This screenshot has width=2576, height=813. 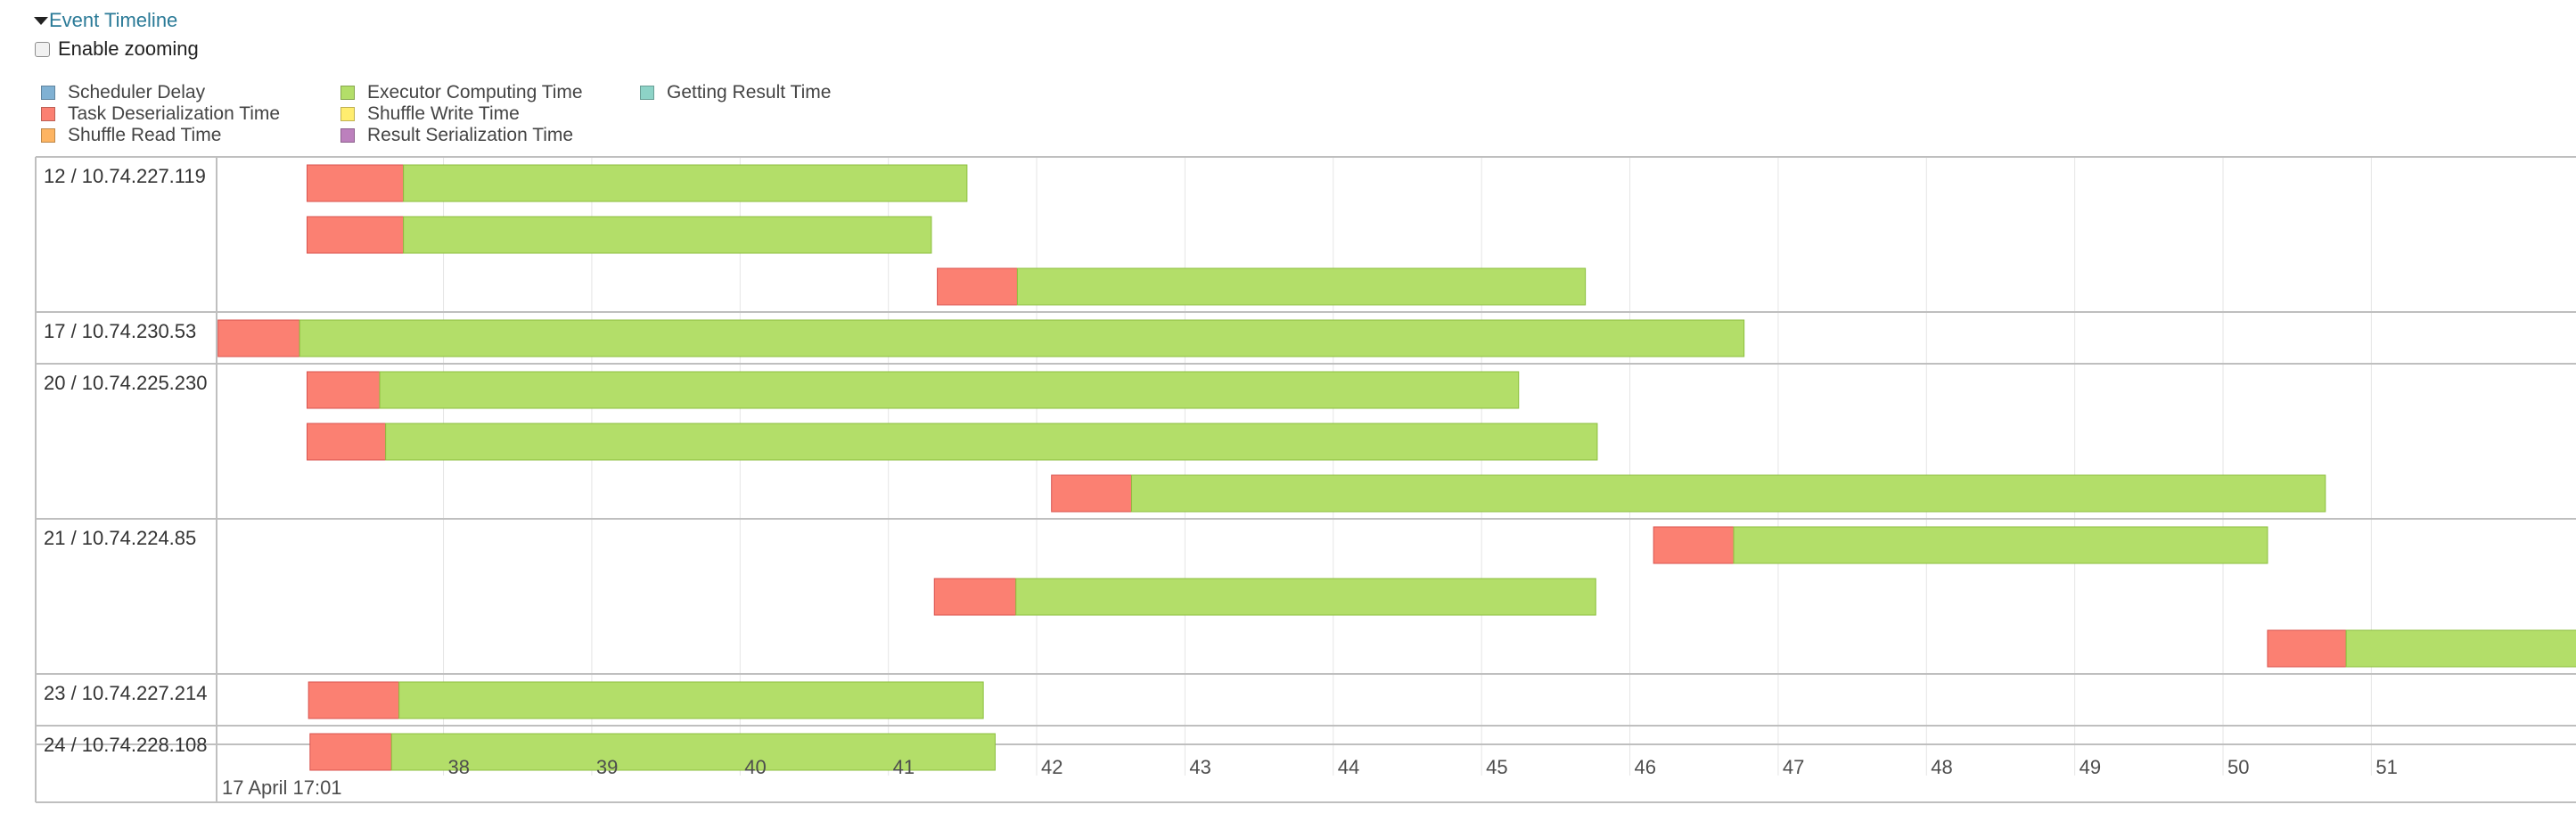 I want to click on x-tick-label: 50, so click(x=2238, y=767).